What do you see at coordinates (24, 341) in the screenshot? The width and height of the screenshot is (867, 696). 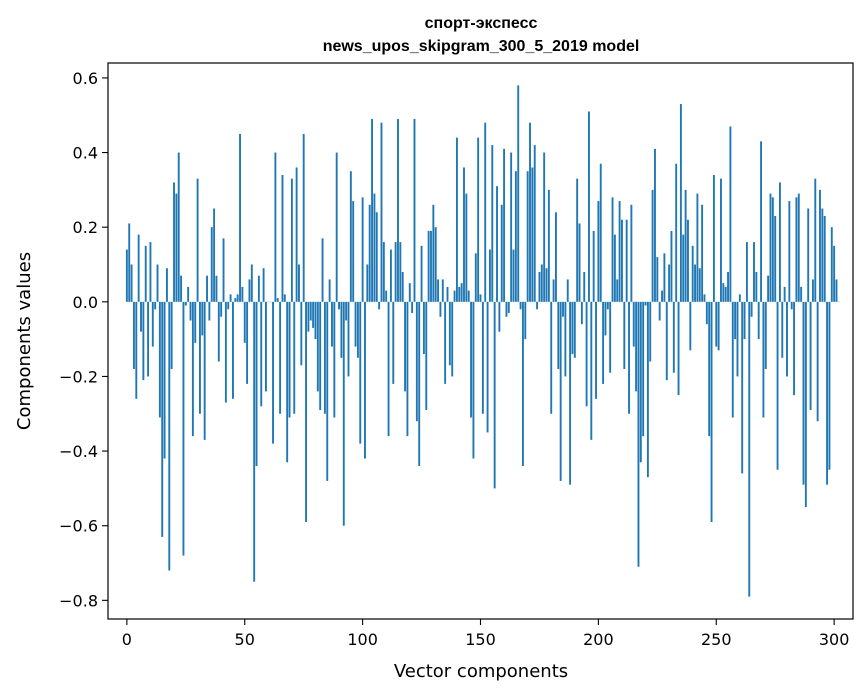 I see `y-axis-label: Components values` at bounding box center [24, 341].